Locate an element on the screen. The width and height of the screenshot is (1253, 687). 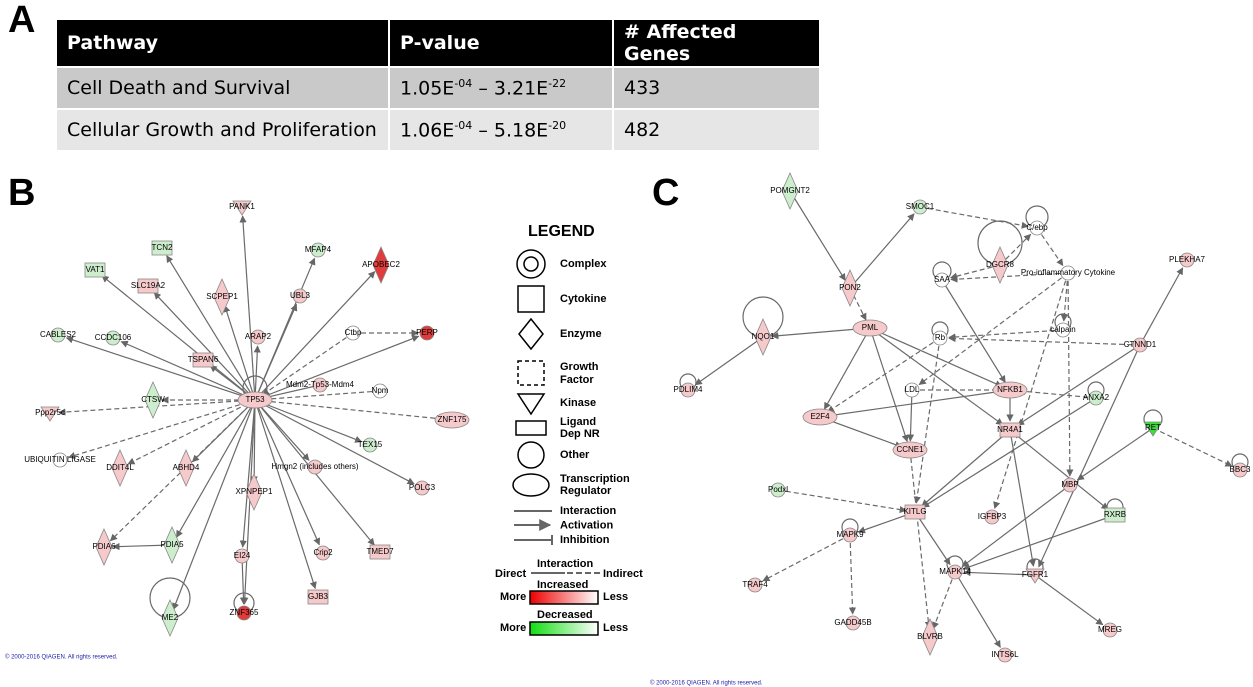
mantissa: 1.05E is located at coordinates (427, 88).